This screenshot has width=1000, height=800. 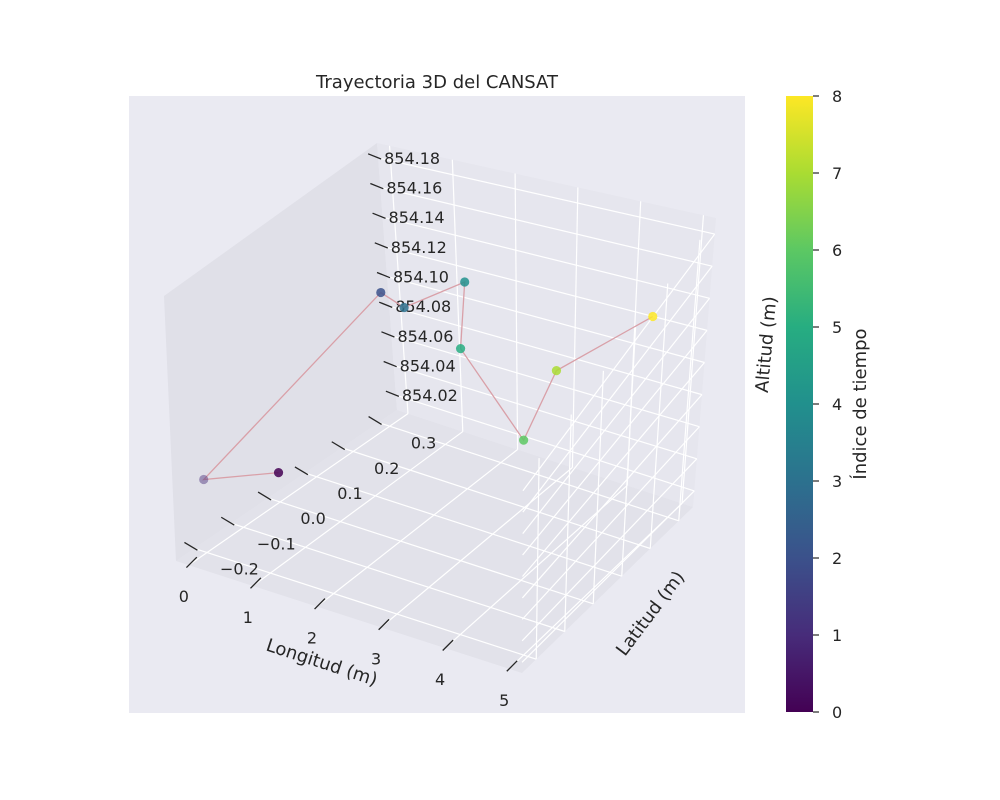 I want to click on z-tick-label: 854.12, so click(x=419, y=247).